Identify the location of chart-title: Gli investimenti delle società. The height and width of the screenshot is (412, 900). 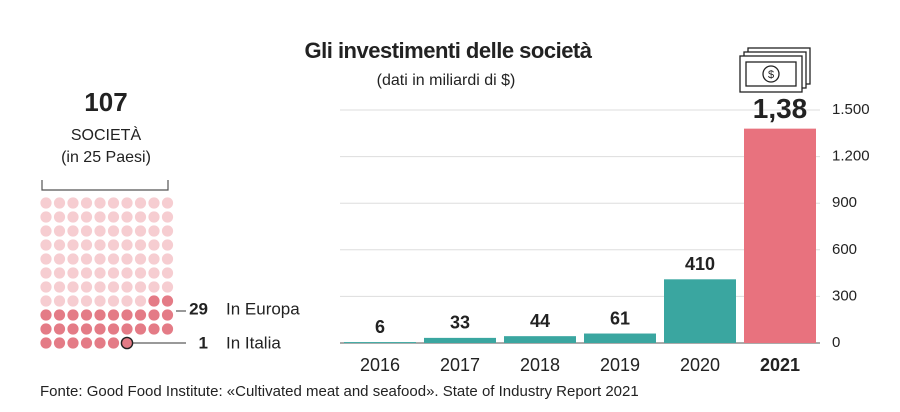
(449, 50).